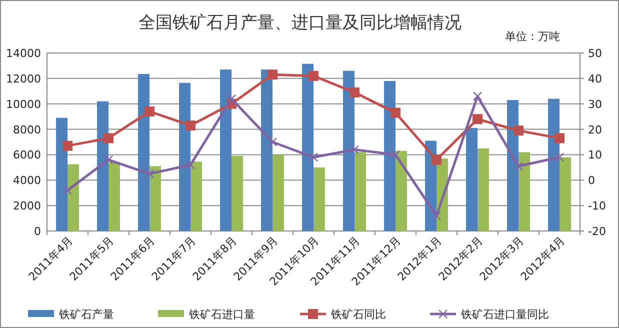 The width and height of the screenshot is (619, 328). What do you see at coordinates (86, 314) in the screenshot?
I see `legend-label: 铁矿石产量` at bounding box center [86, 314].